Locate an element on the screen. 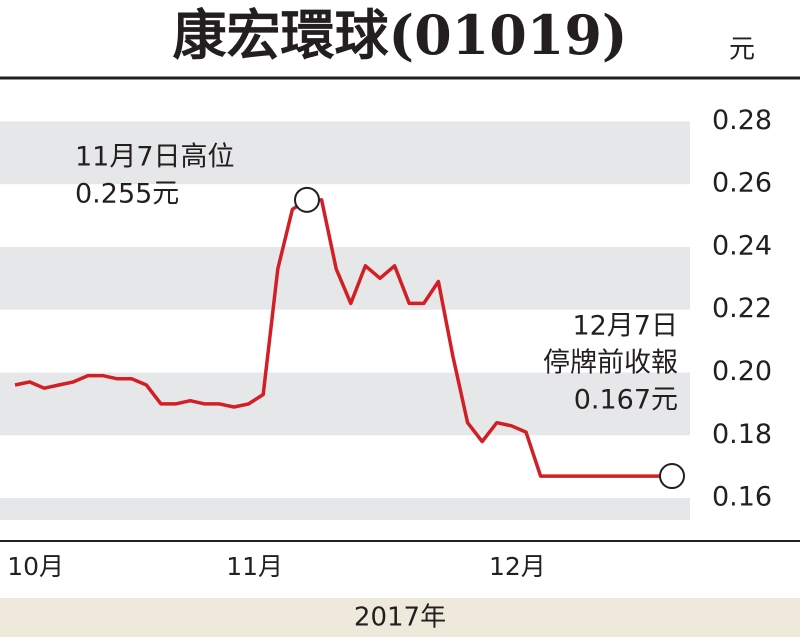  x-tick-label: 11月 is located at coordinates (254, 566).